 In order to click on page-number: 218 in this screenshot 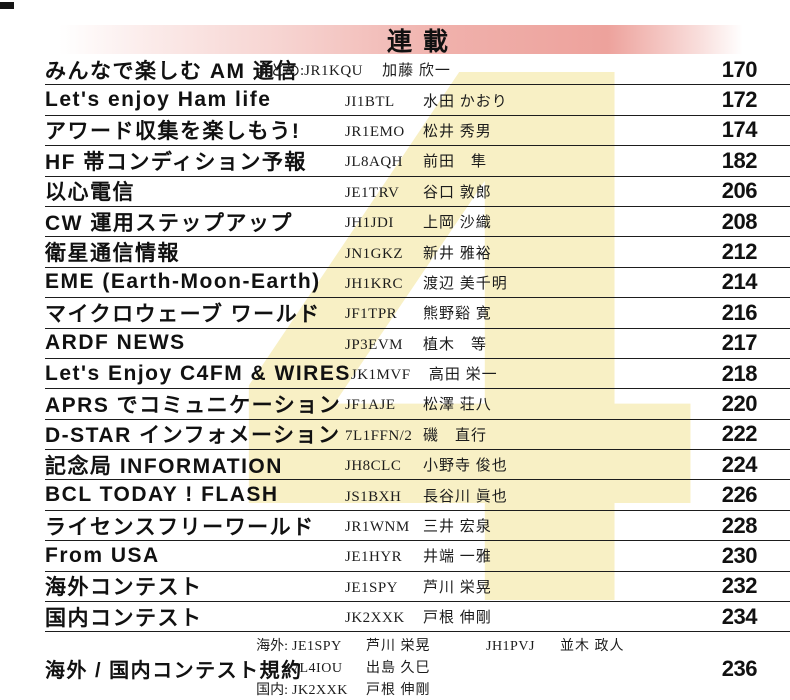, I will do `click(739, 373)`.